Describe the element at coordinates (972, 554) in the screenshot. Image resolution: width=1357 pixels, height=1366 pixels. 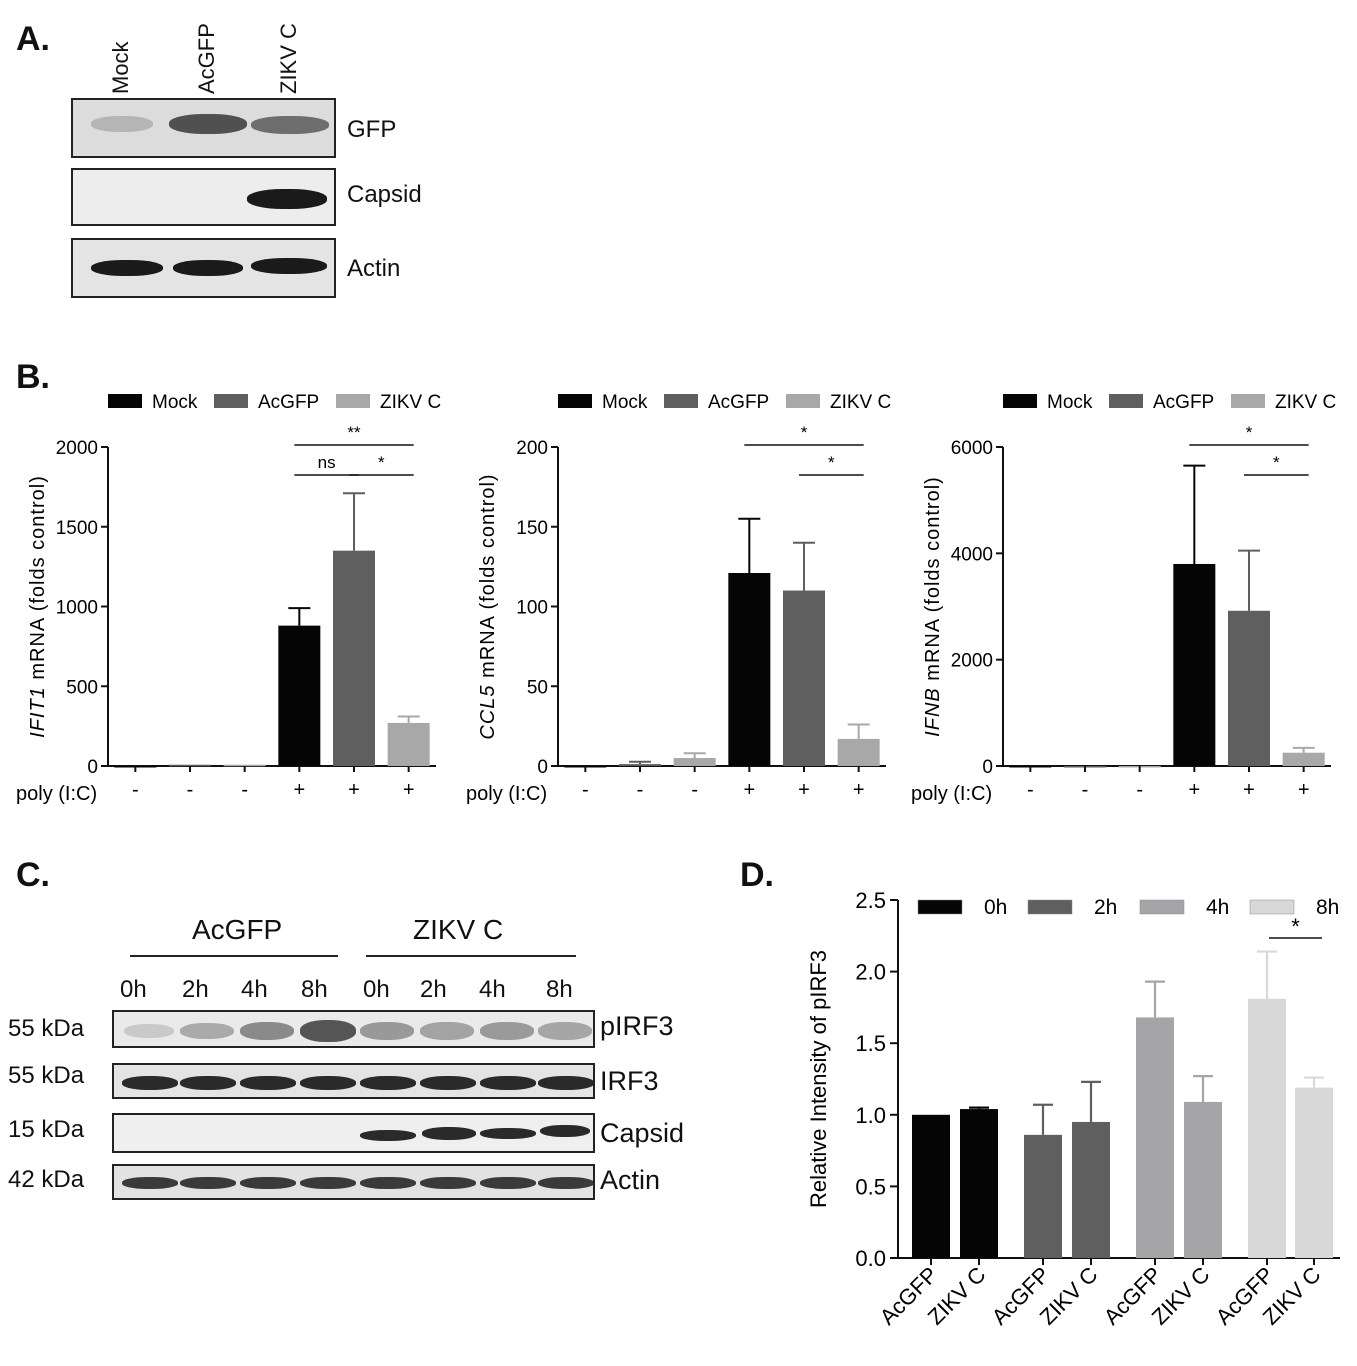
I see `y-tick-label: 4000` at that location.